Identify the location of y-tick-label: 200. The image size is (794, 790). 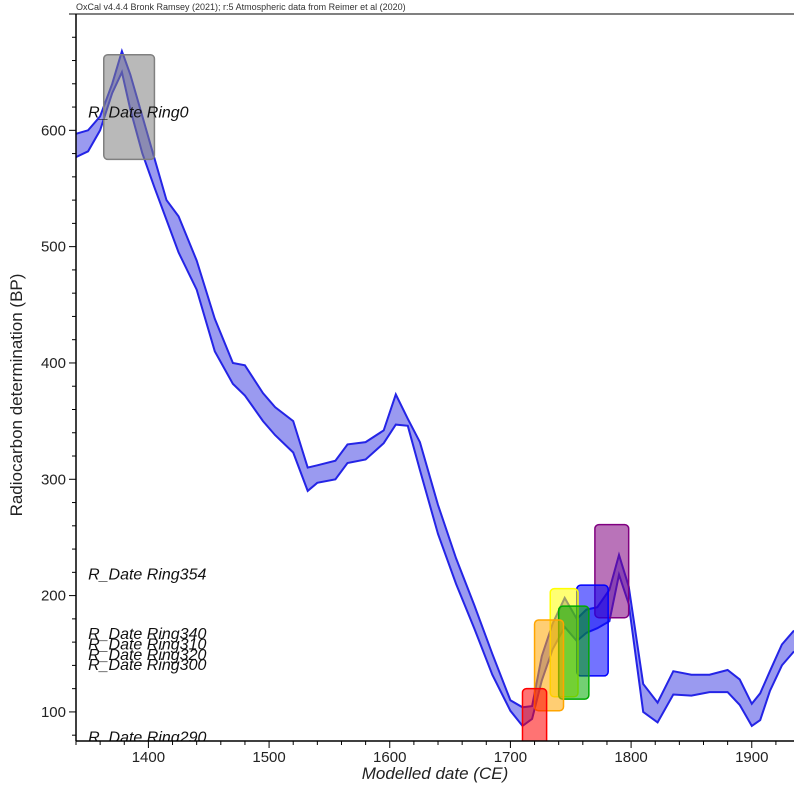
(53, 596).